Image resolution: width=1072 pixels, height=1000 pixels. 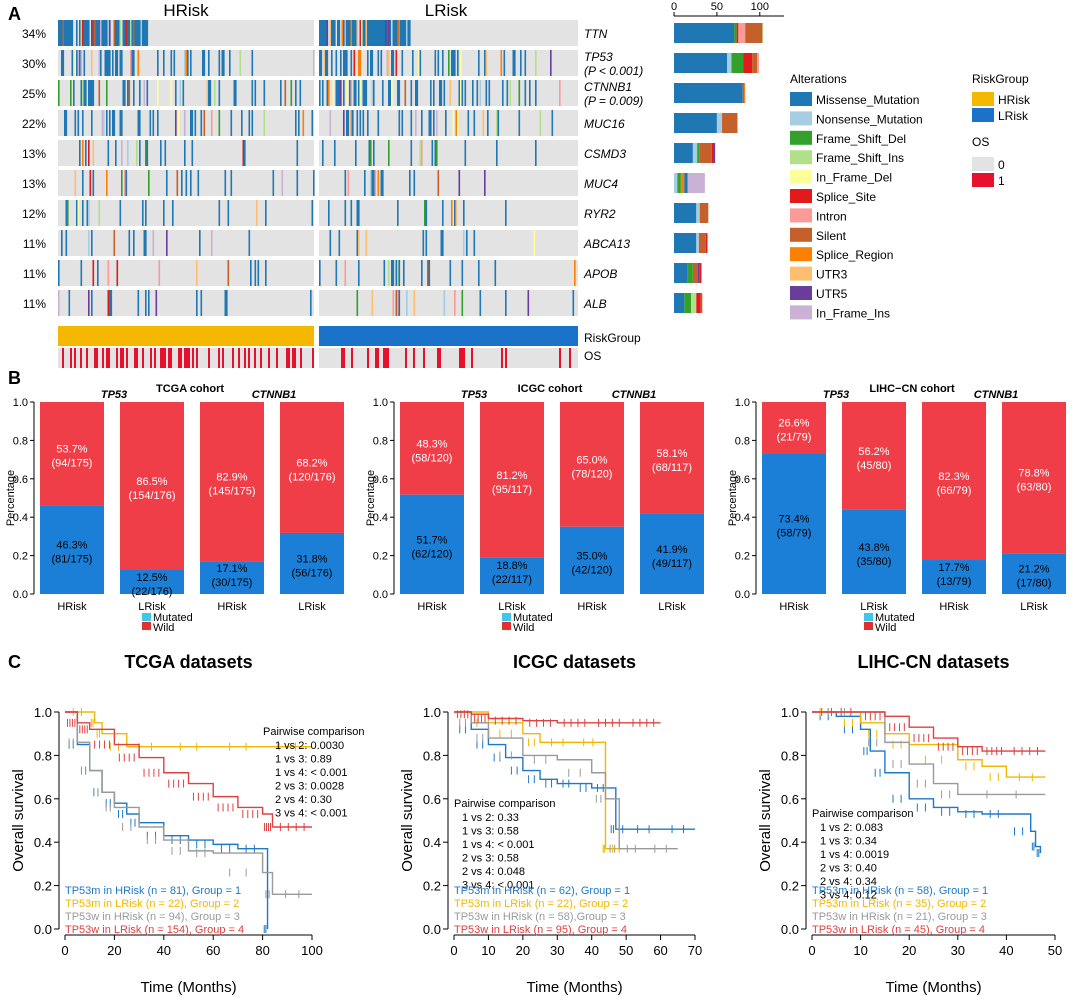 What do you see at coordinates (14, 14) in the screenshot?
I see `panel-a-label: A` at bounding box center [14, 14].